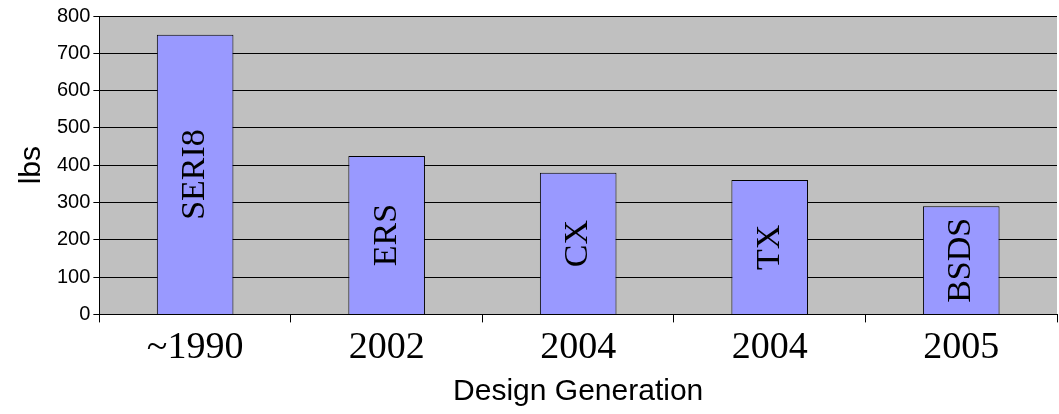  Describe the element at coordinates (73, 275) in the screenshot. I see `y-tick-label: 100` at that location.